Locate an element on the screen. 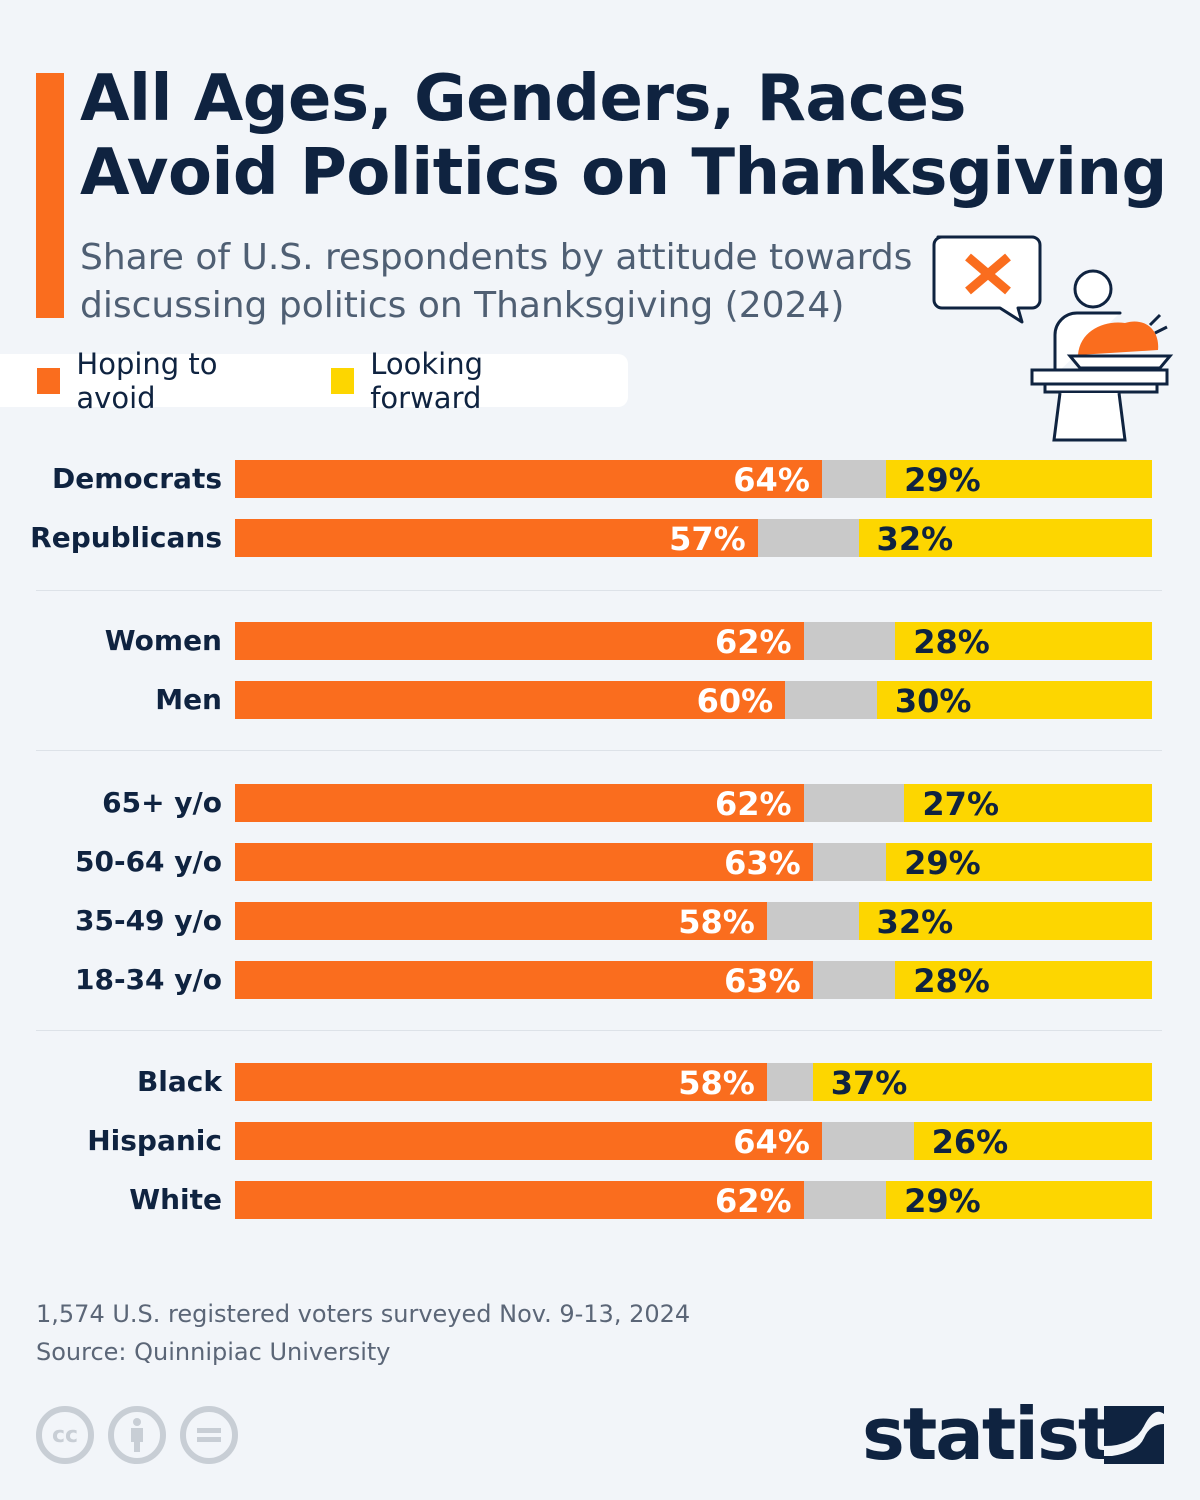 This screenshot has height=1500, width=1200. statista-logo: statista is located at coordinates (1013, 1434).